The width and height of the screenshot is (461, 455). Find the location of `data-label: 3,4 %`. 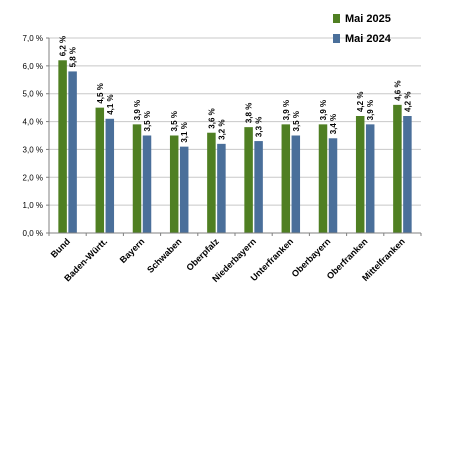

data-label: 3,4 % is located at coordinates (333, 124).